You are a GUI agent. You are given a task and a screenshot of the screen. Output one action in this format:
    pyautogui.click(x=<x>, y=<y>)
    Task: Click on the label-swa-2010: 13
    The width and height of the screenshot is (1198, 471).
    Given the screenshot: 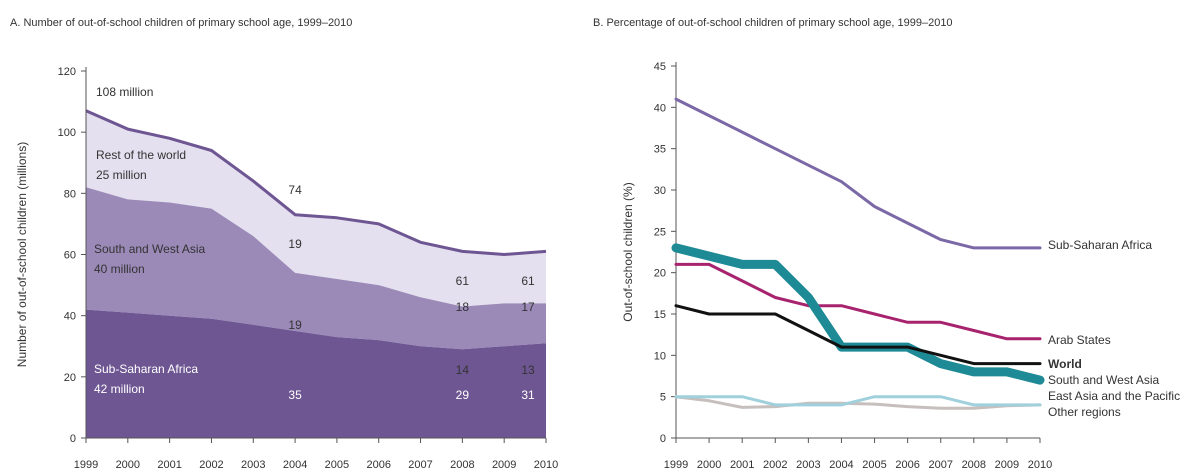 What is the action you would take?
    pyautogui.click(x=528, y=370)
    